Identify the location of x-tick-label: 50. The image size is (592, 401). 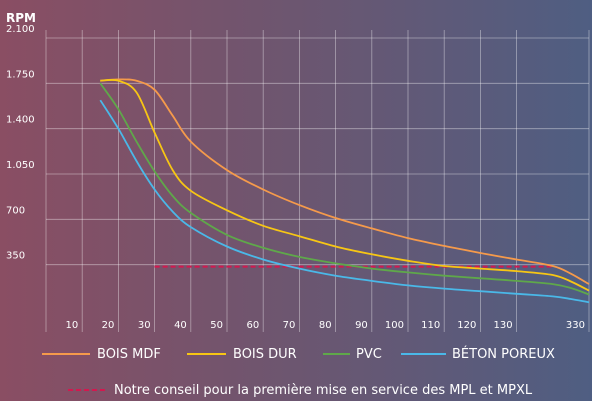
(216, 325).